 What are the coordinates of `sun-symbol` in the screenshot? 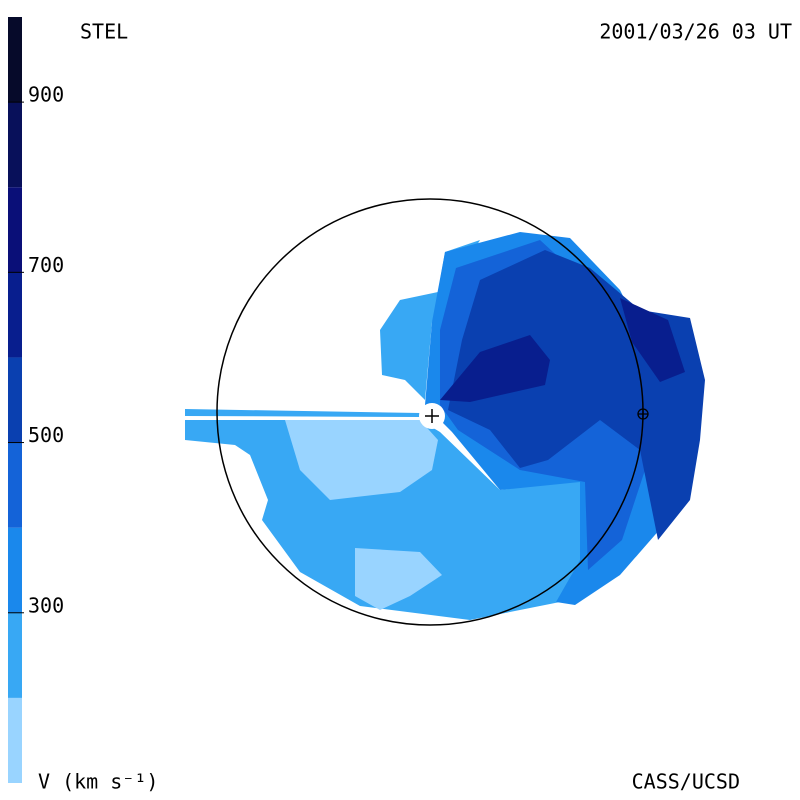 It's located at (432, 416).